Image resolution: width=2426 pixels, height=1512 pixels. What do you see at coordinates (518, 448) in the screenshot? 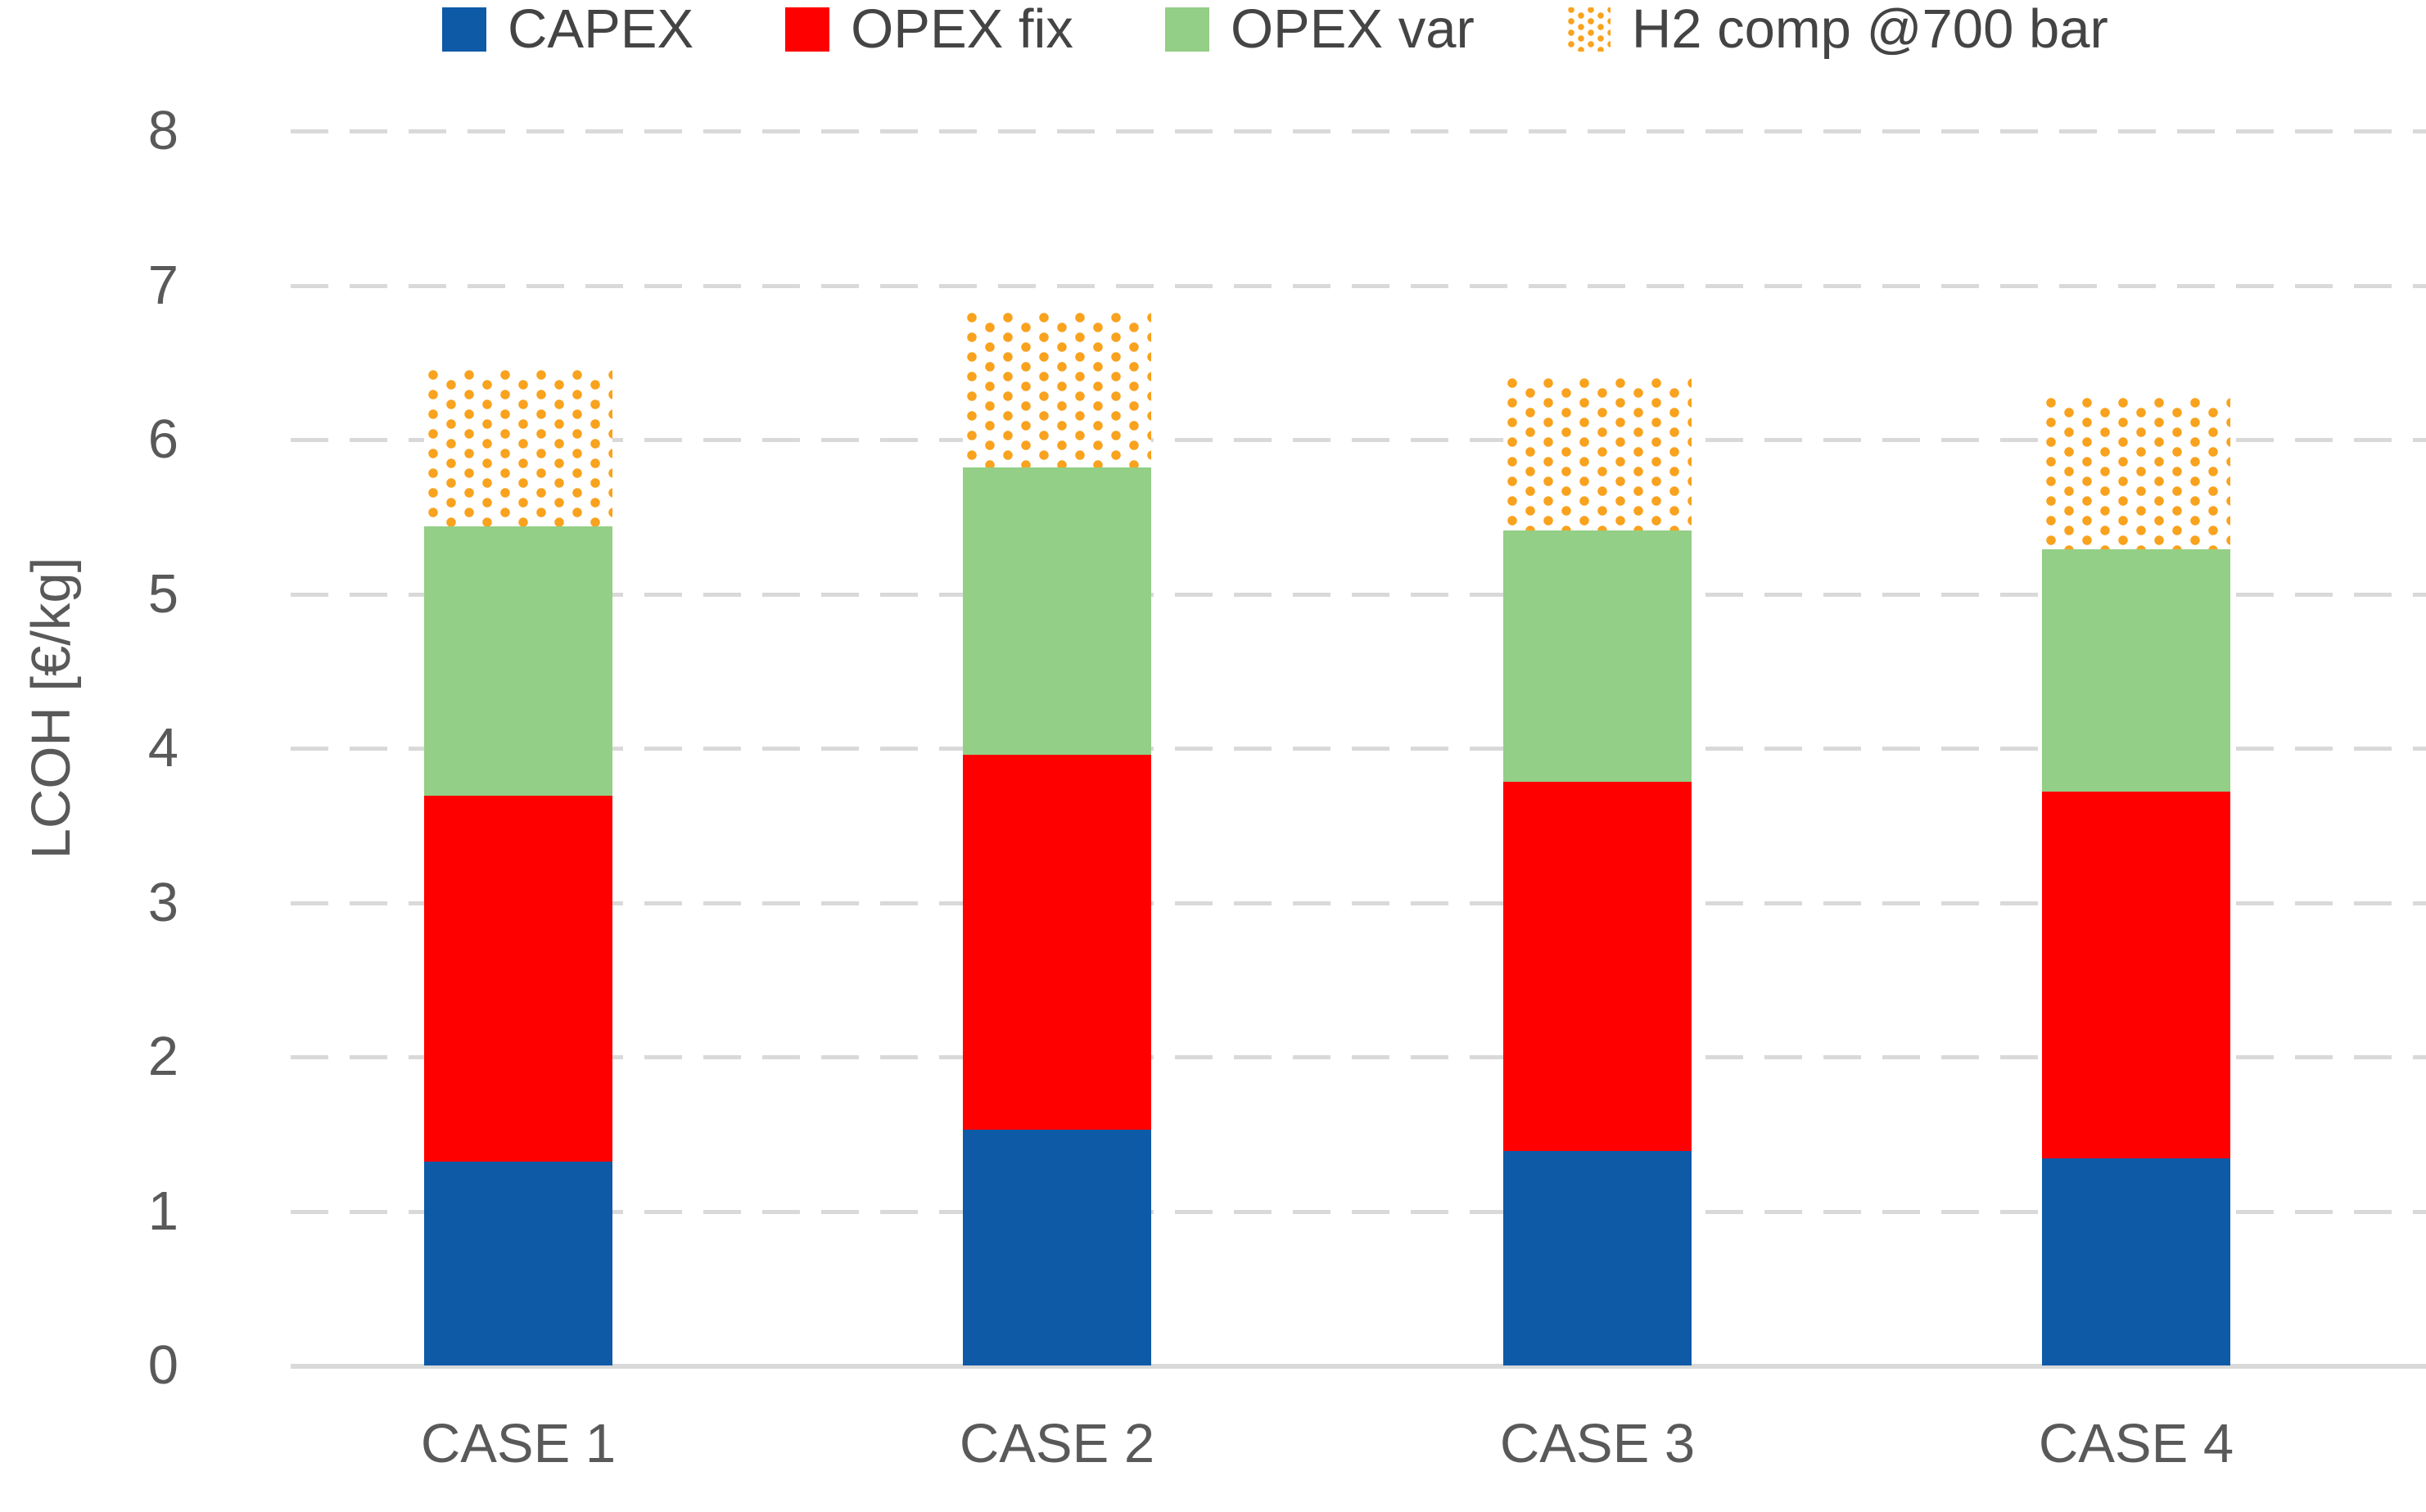
I see `bar-segment-case-1-h2-comp-700-bar` at bounding box center [518, 448].